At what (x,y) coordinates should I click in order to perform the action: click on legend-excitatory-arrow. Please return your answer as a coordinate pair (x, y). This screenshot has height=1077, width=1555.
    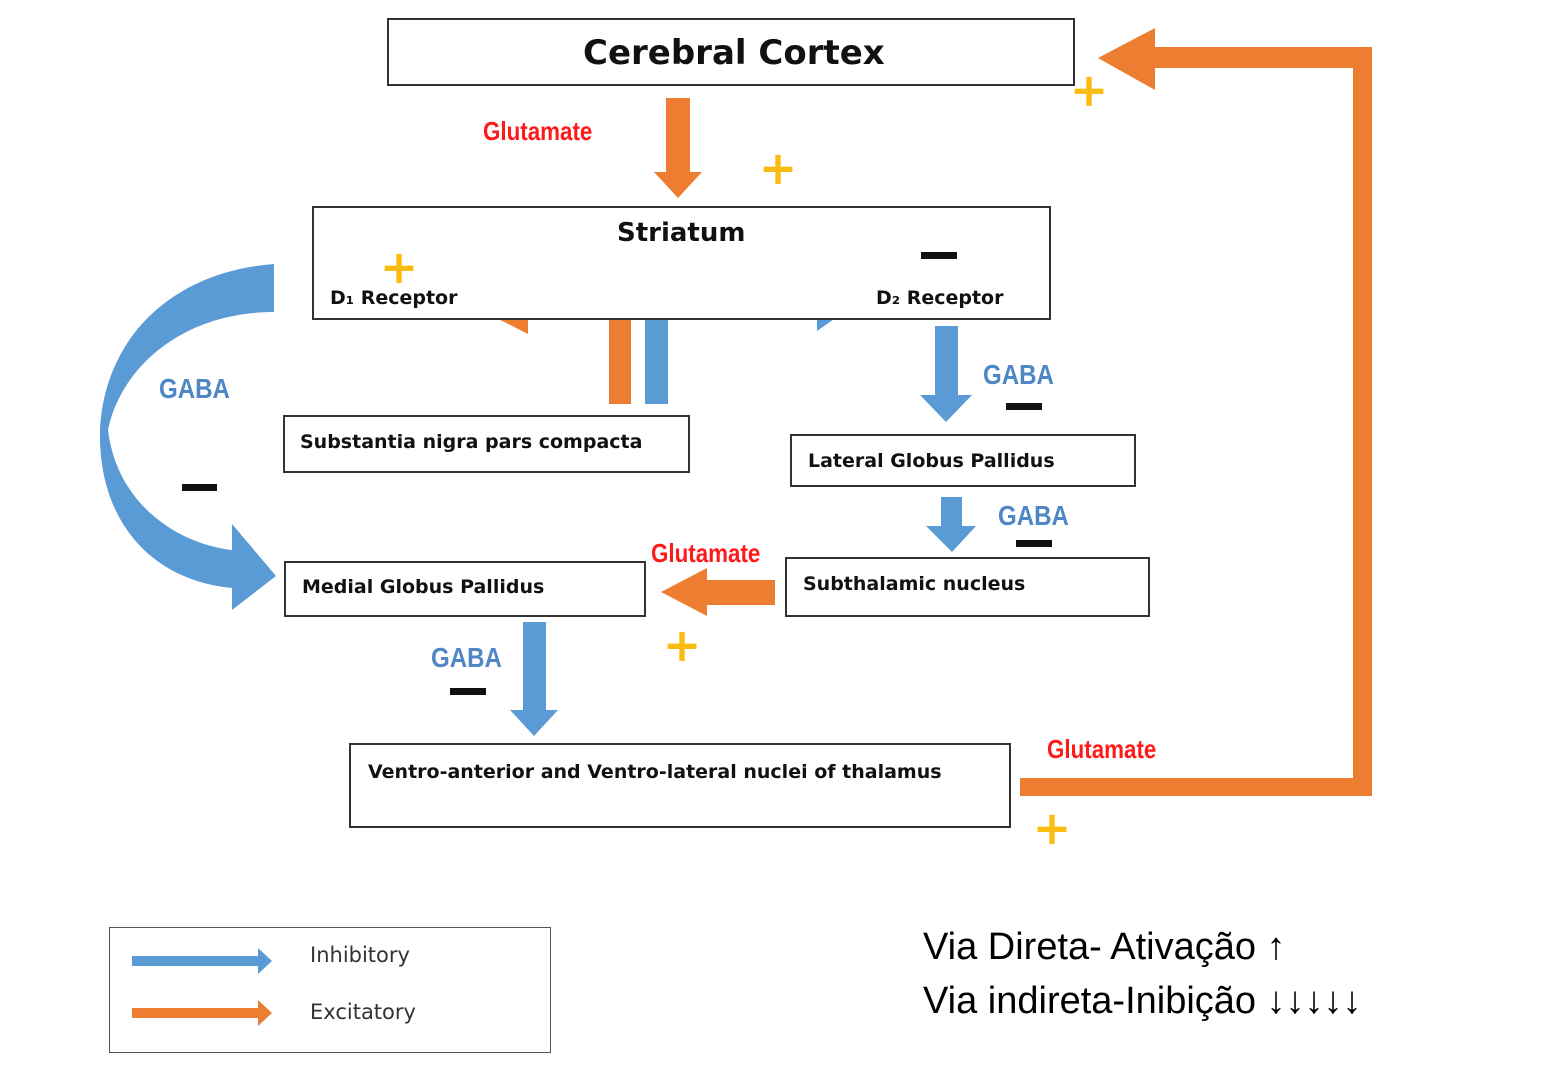
    Looking at the image, I should click on (202, 1013).